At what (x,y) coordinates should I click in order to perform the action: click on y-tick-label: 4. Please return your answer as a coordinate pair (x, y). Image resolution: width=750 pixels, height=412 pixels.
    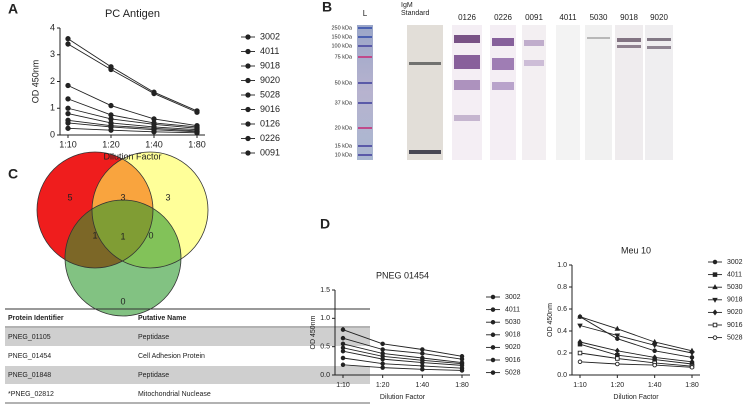
    Looking at the image, I should click on (52, 27).